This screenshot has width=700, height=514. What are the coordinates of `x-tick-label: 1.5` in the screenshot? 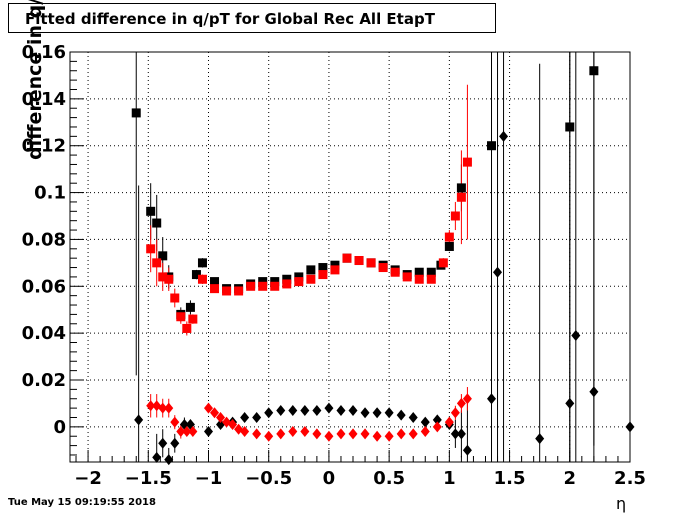 It's located at (510, 478).